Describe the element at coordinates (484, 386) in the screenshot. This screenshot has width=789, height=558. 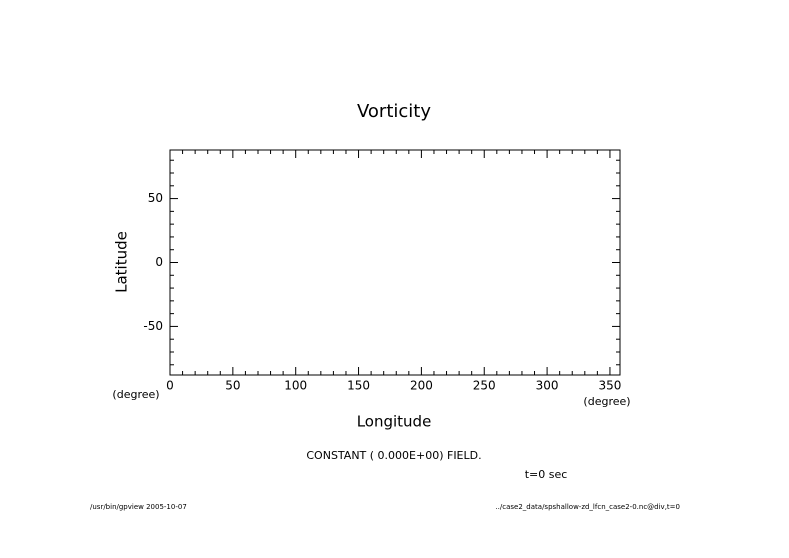
I see `x-tick-label: 250` at that location.